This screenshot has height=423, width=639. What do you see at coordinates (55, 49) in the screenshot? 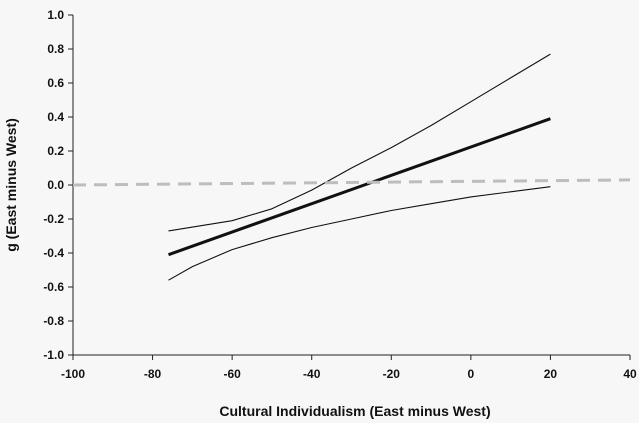
I see `y-tick-label: 0.8` at bounding box center [55, 49].